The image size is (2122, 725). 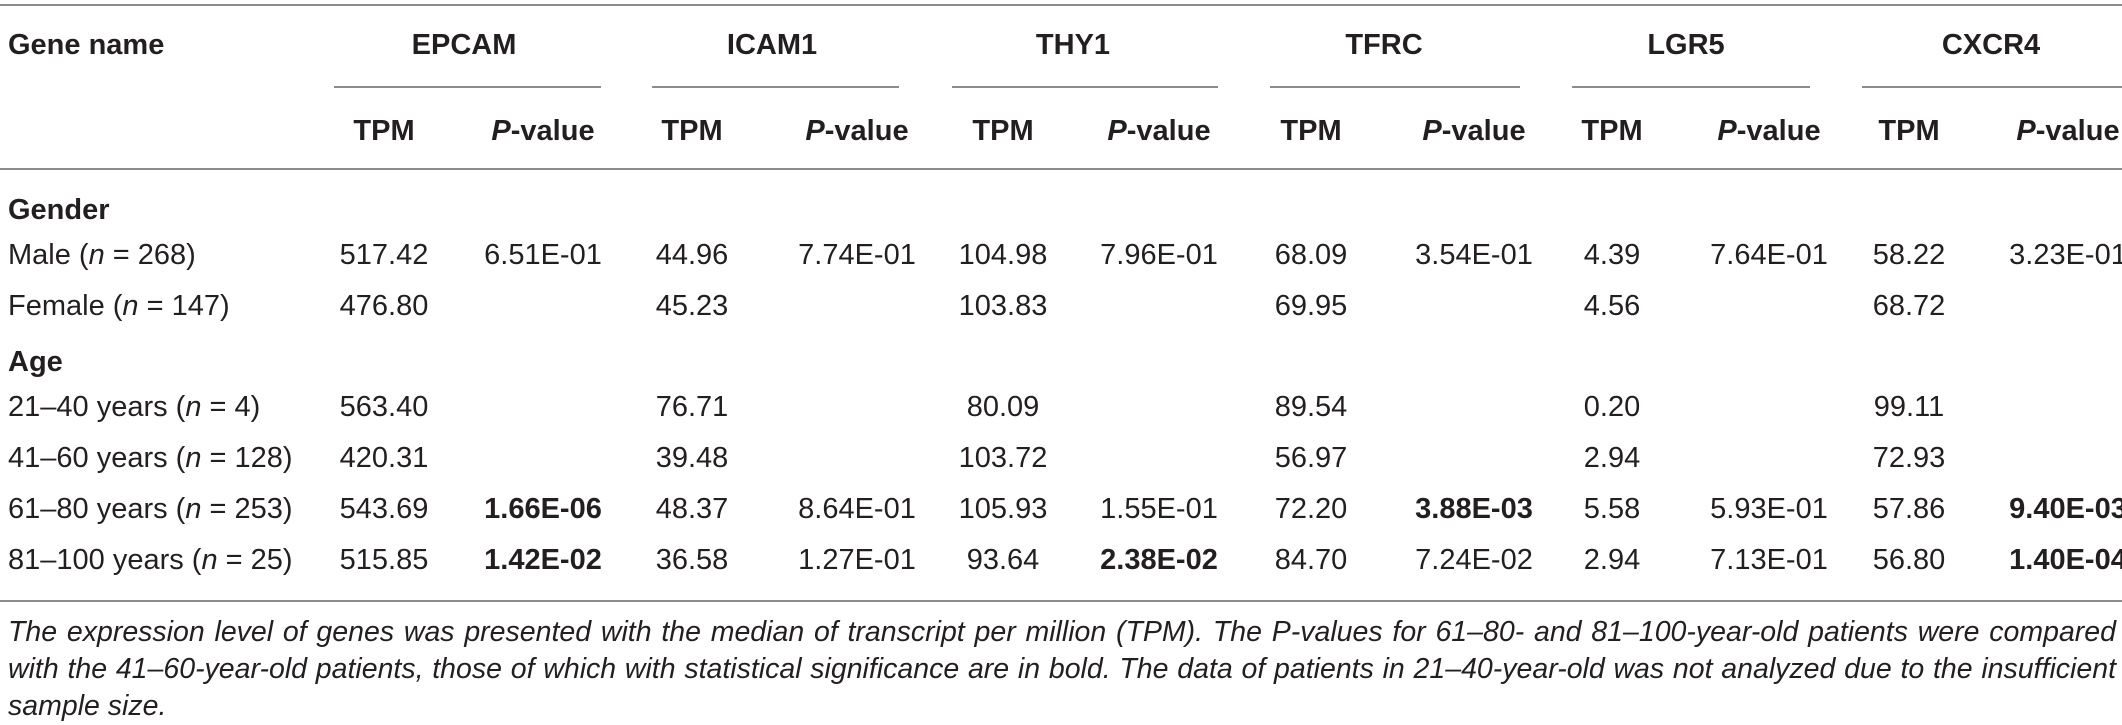 I want to click on section-age: Age, so click(x=35, y=362).